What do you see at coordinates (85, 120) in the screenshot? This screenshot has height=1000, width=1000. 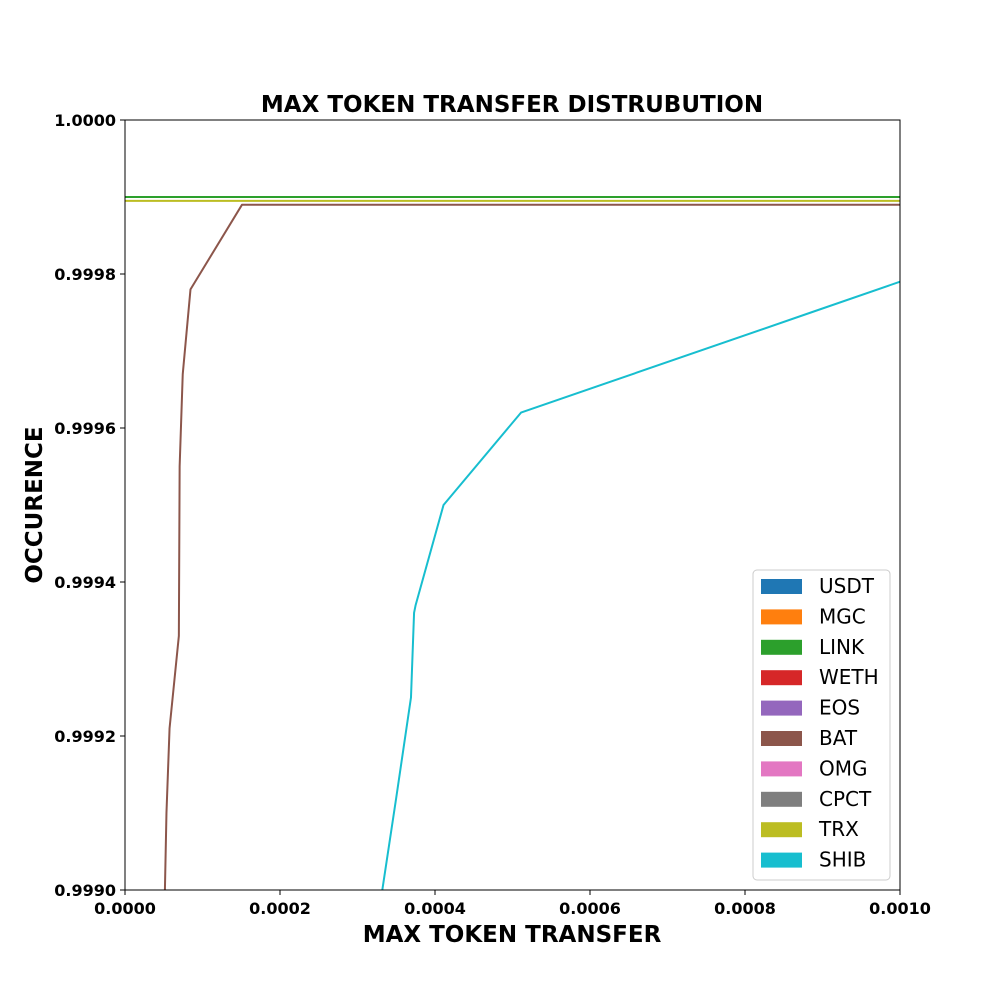 I see `y-tick-label: 1.0000` at bounding box center [85, 120].